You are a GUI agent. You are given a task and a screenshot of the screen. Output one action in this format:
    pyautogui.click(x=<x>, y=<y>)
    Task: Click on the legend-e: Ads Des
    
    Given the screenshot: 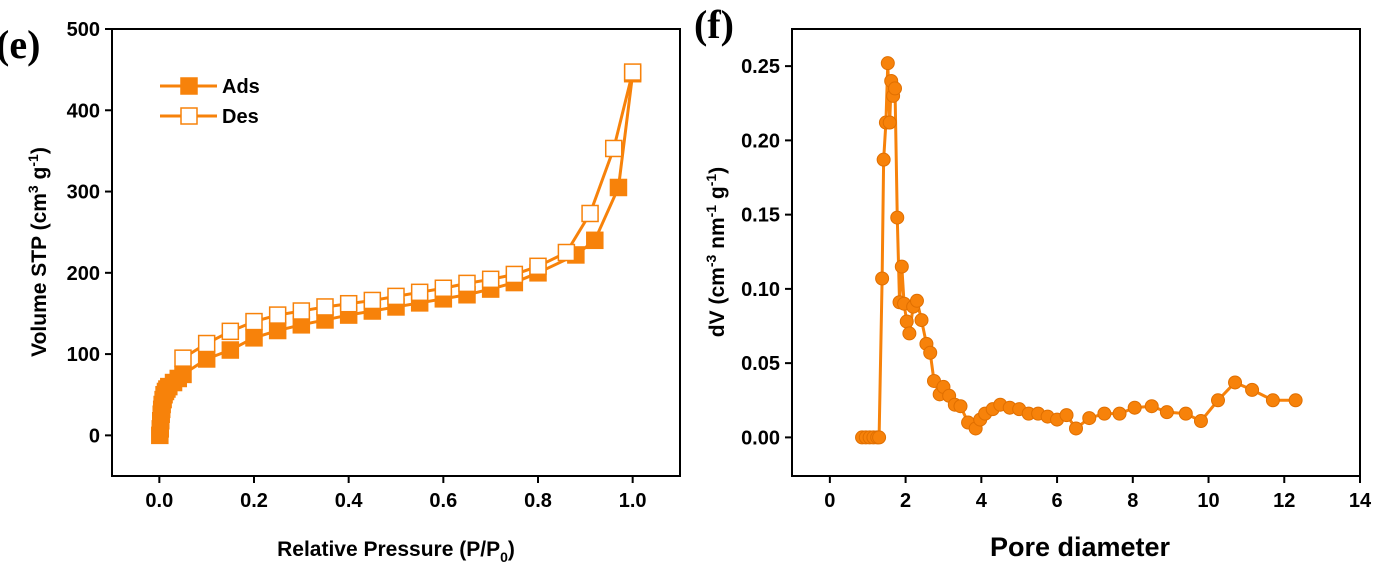 What is the action you would take?
    pyautogui.click(x=210, y=102)
    